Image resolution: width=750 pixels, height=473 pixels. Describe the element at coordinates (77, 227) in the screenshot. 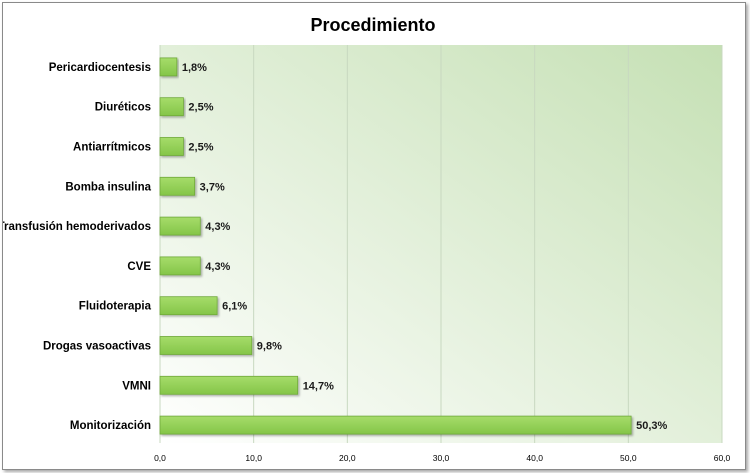

I see `category-label: Transfusión hemoderivados` at that location.